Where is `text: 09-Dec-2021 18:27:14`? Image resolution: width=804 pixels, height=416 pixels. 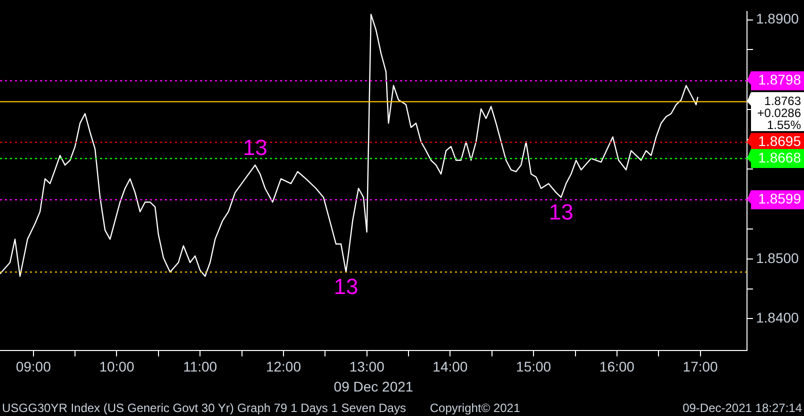 text: 09-Dec-2021 18:27:14 is located at coordinates (742, 408).